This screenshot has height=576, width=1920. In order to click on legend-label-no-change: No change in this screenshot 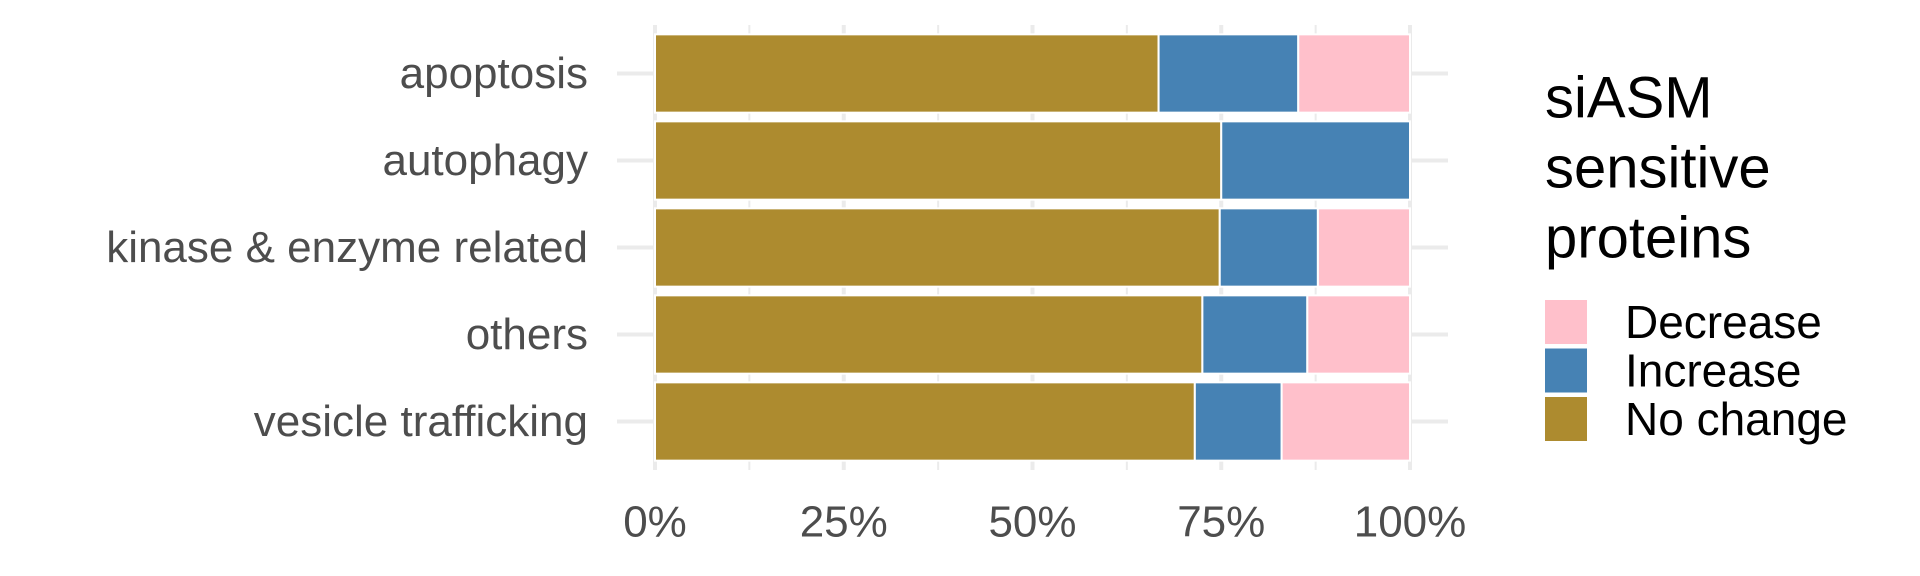, I will do `click(1736, 419)`.